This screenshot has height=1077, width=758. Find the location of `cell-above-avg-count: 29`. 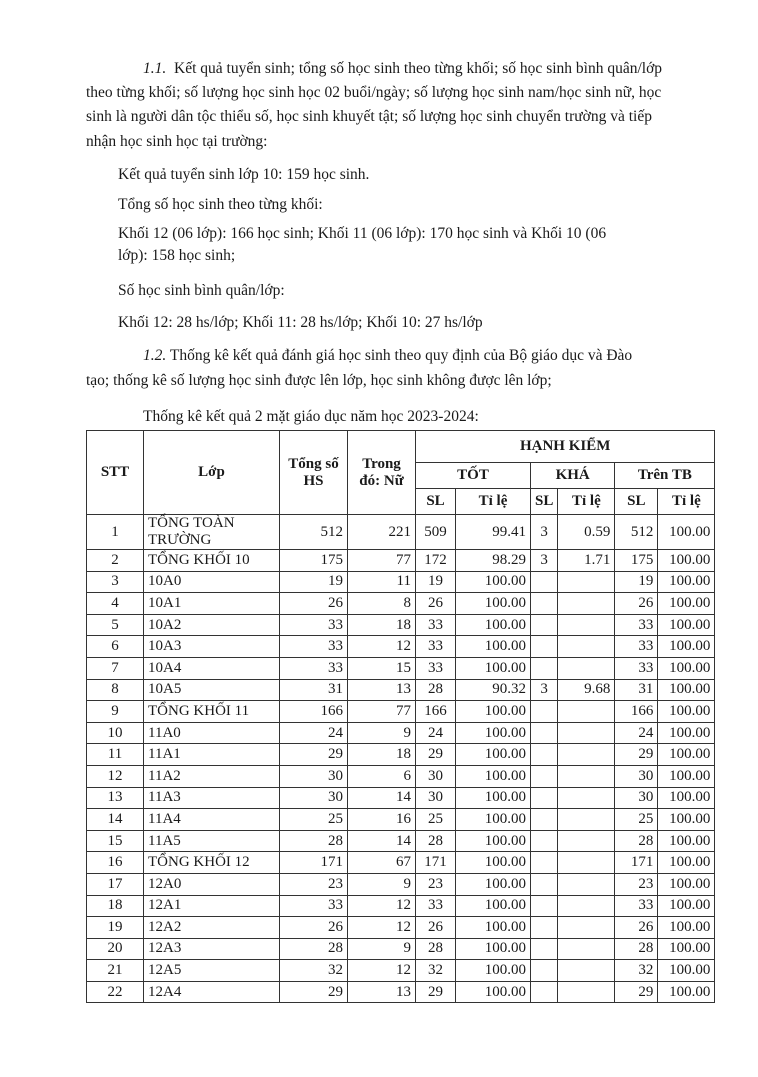

cell-above-avg-count: 29 is located at coordinates (636, 754).